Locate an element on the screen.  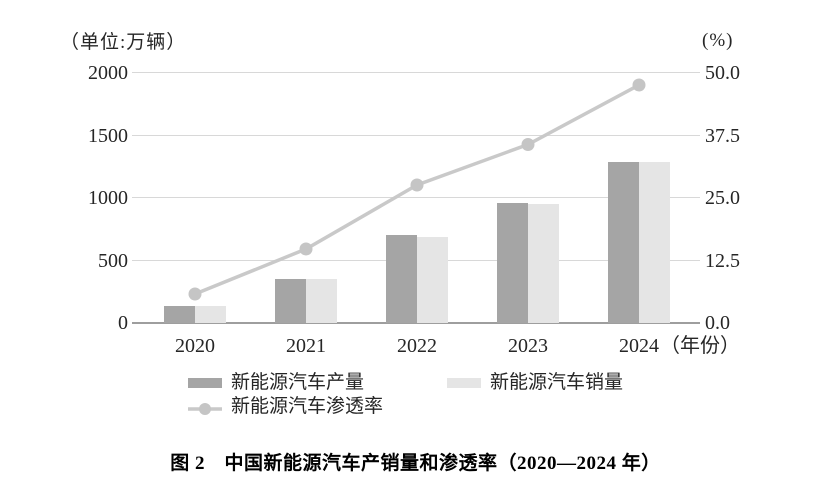
left-axis-unit-label: （单位:万辆） is located at coordinates (123, 42).